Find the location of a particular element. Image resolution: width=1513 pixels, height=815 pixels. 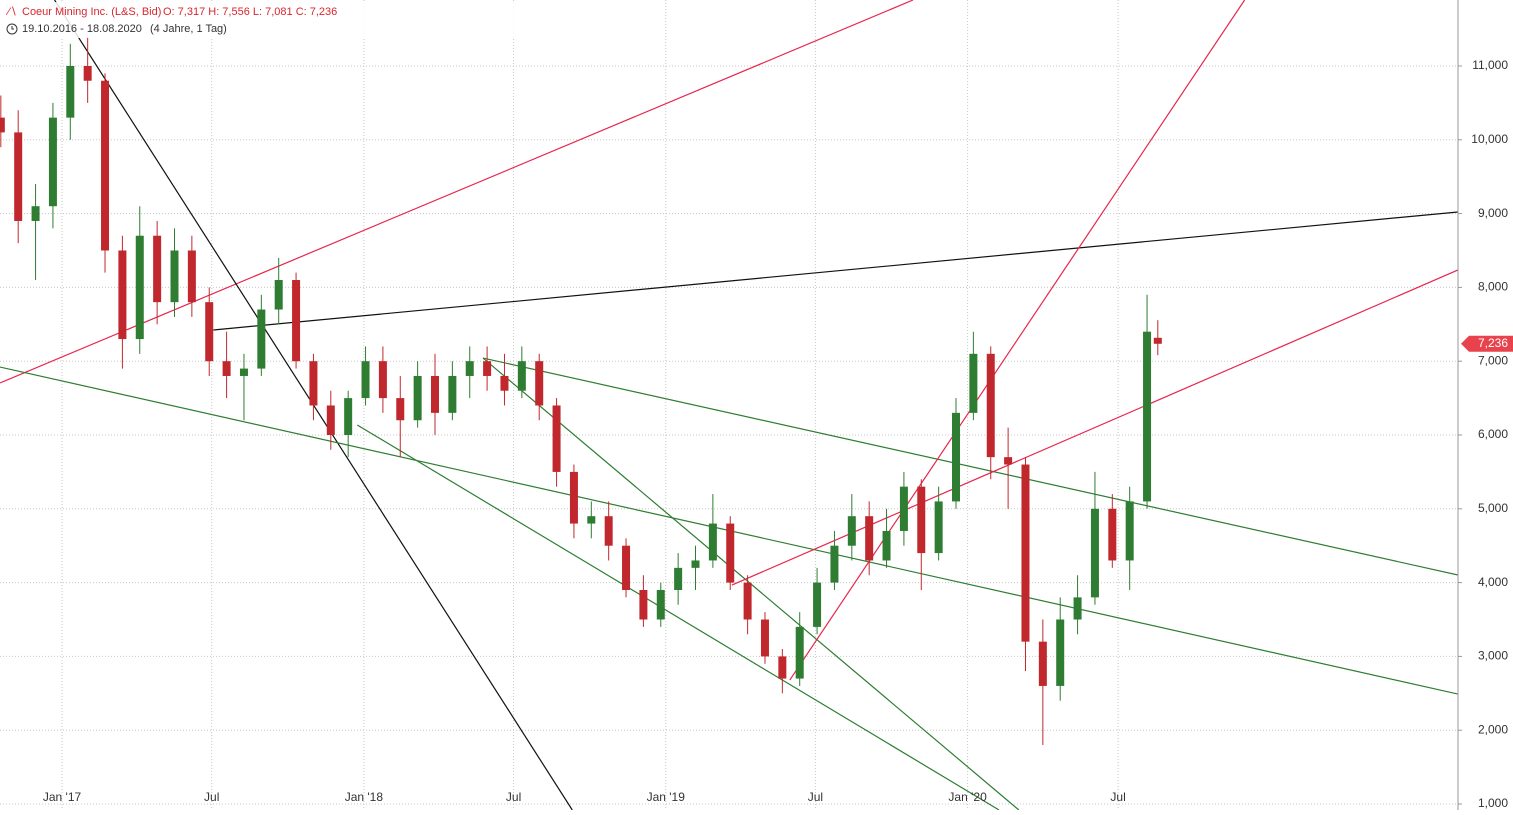

x-tick-label: Jan '17 is located at coordinates (62, 797).